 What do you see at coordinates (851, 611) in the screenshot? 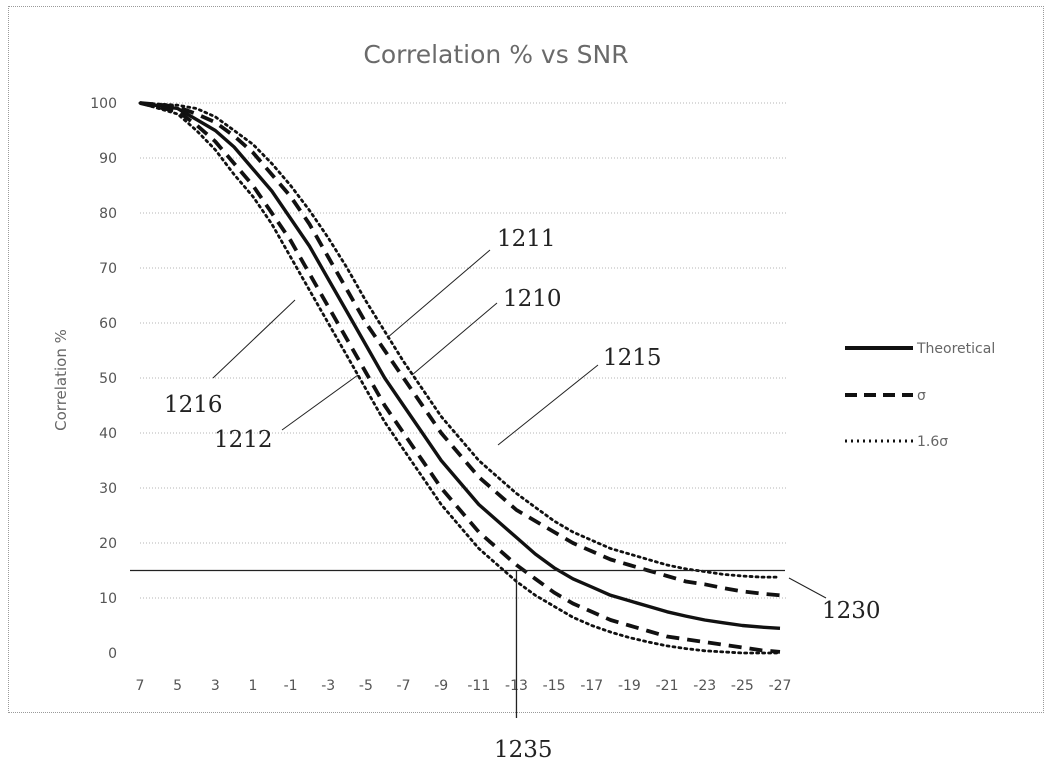
I see `ref-1230: 1230` at bounding box center [851, 611].